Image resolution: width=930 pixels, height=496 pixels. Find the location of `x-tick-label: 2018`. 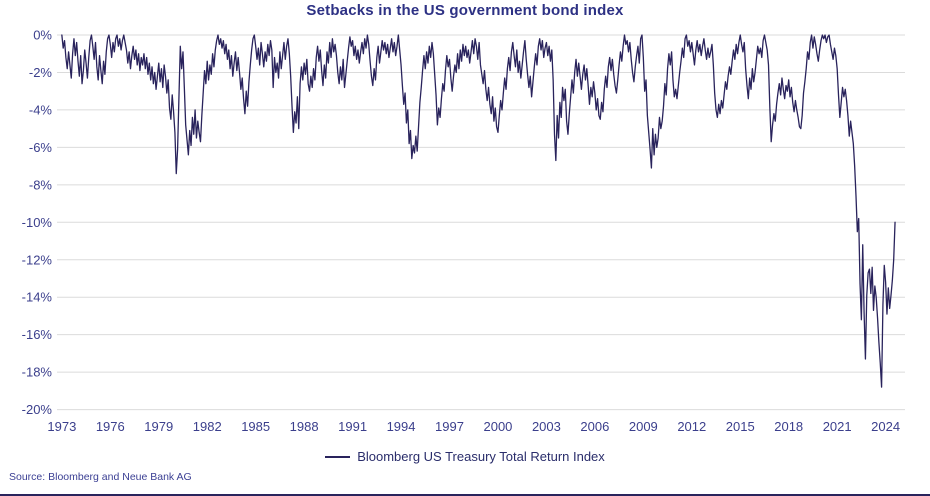

x-tick-label: 2018 is located at coordinates (788, 426).